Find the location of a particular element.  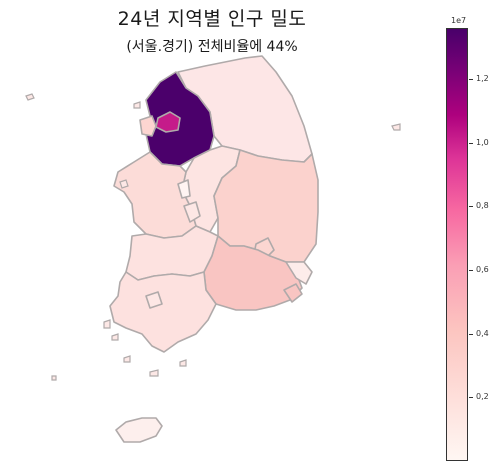

colorbar-tick-label: 1,2 is located at coordinates (482, 78).